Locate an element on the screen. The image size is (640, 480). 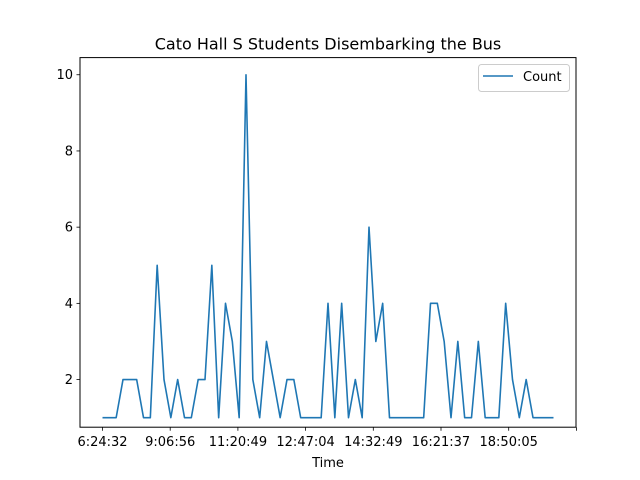
x-tick-label: 11:20:49 is located at coordinates (238, 442).